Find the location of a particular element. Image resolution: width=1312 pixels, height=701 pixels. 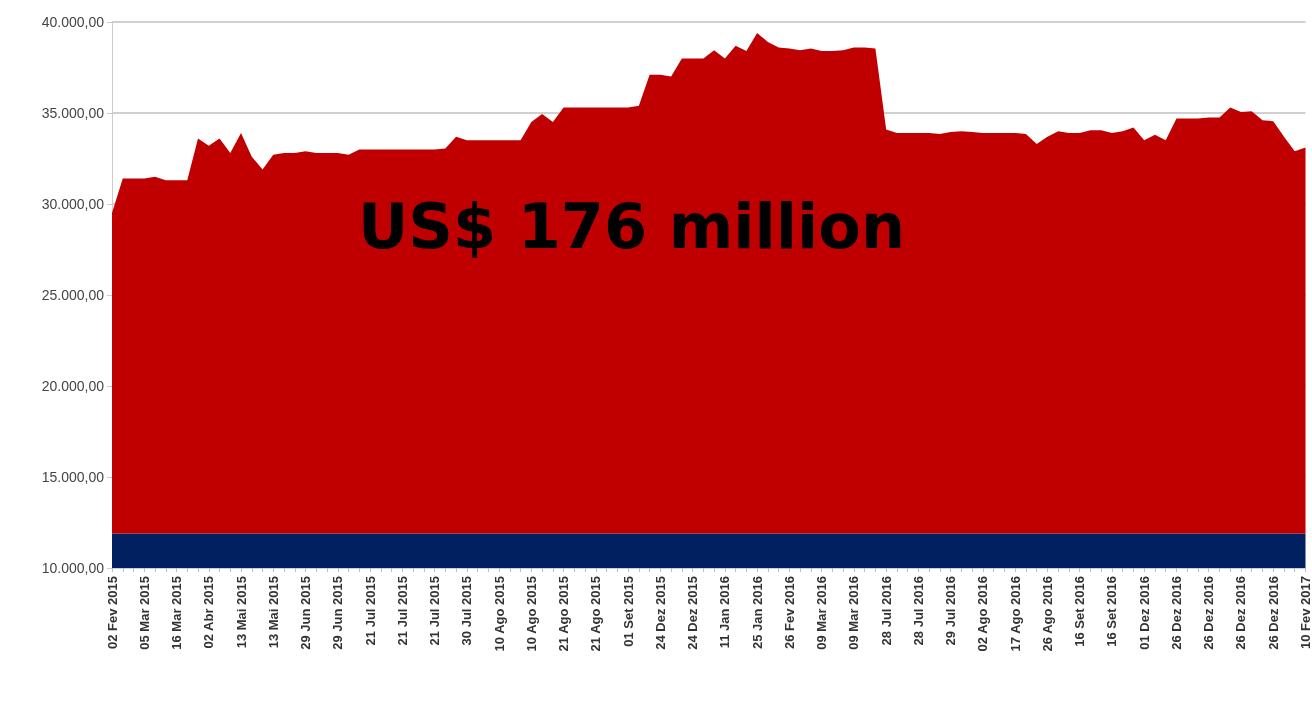

x-tick-label: 05 Mar 2015 is located at coordinates (144, 613).